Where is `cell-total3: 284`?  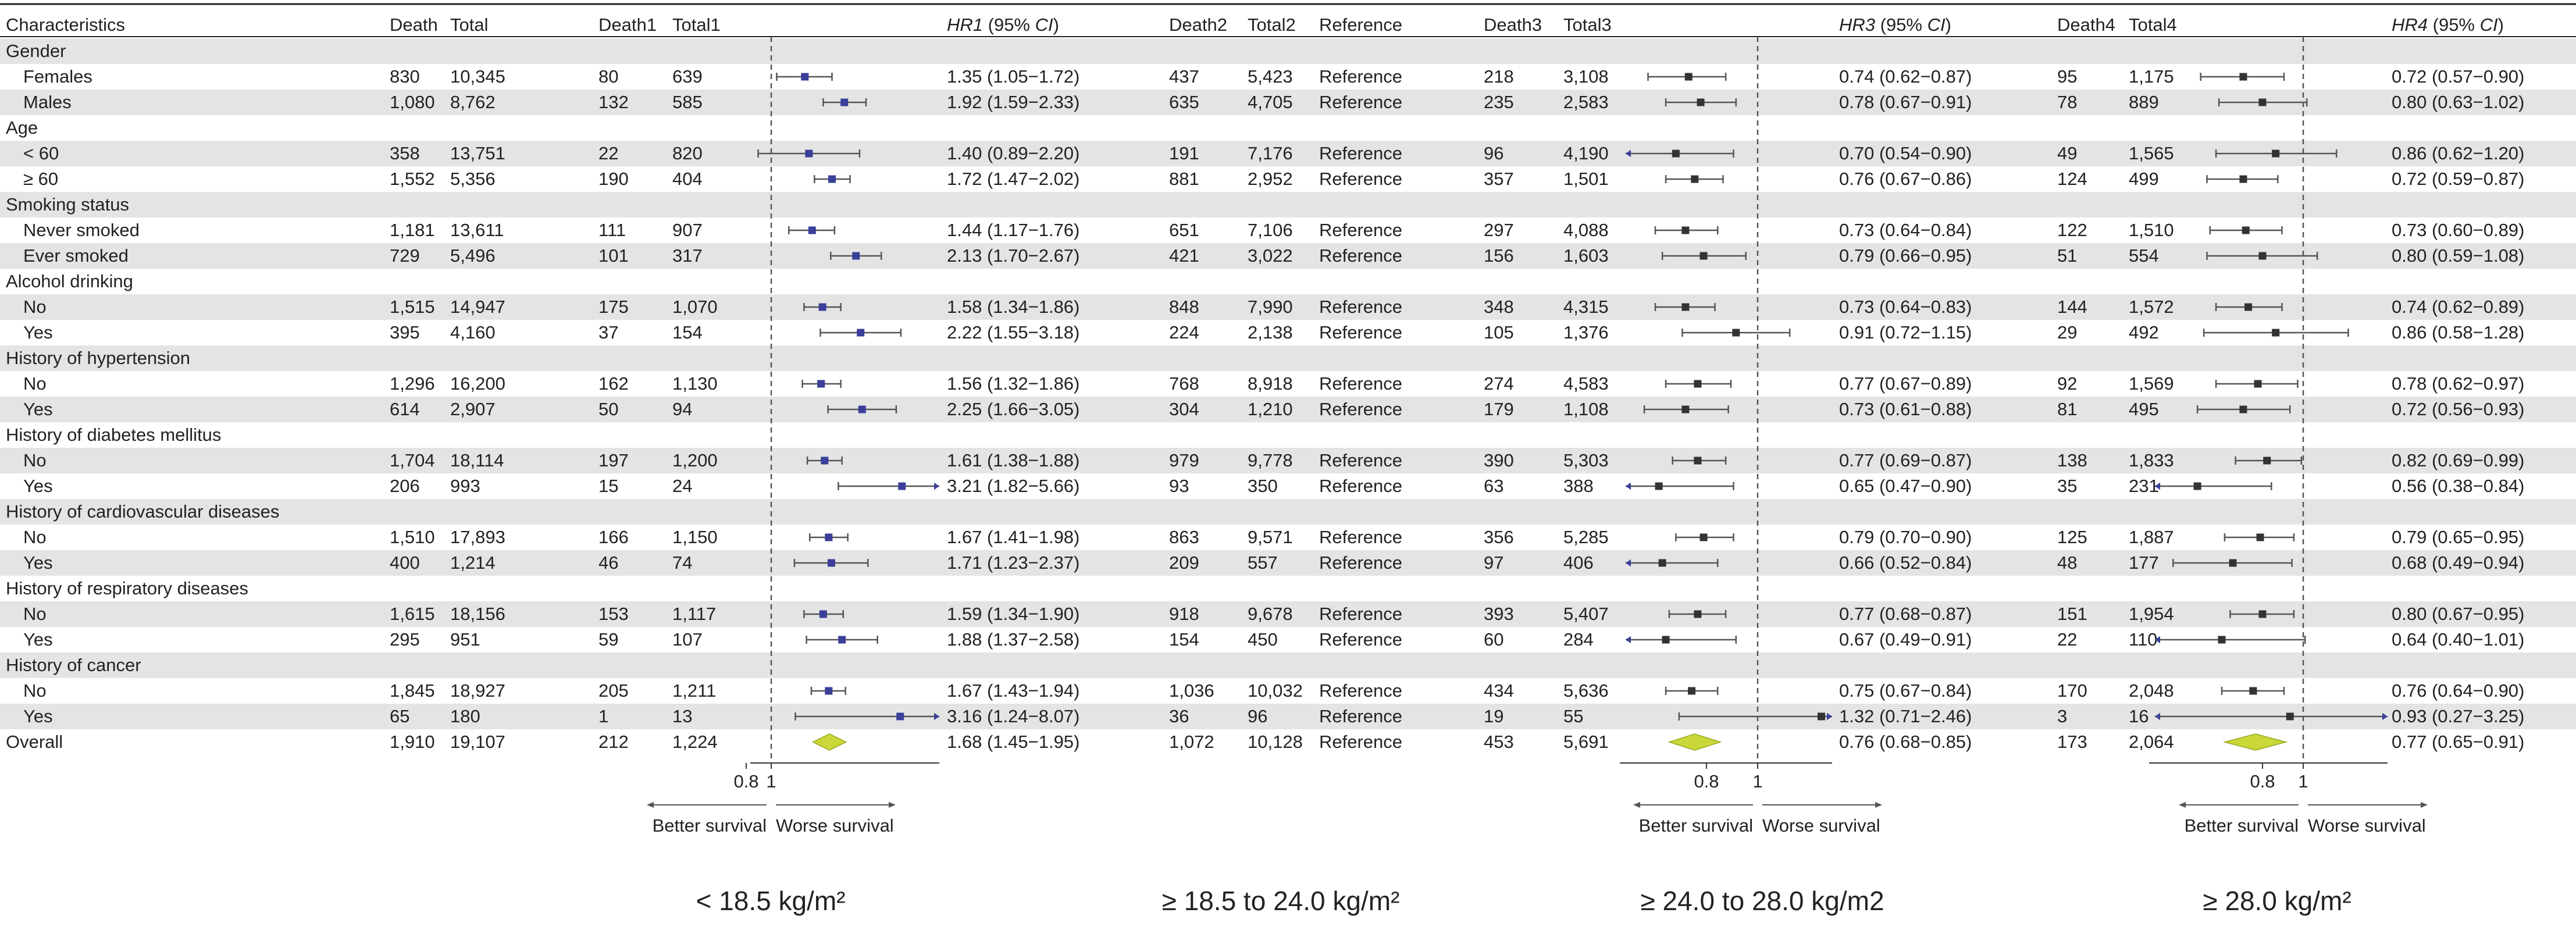 cell-total3: 284 is located at coordinates (1578, 639).